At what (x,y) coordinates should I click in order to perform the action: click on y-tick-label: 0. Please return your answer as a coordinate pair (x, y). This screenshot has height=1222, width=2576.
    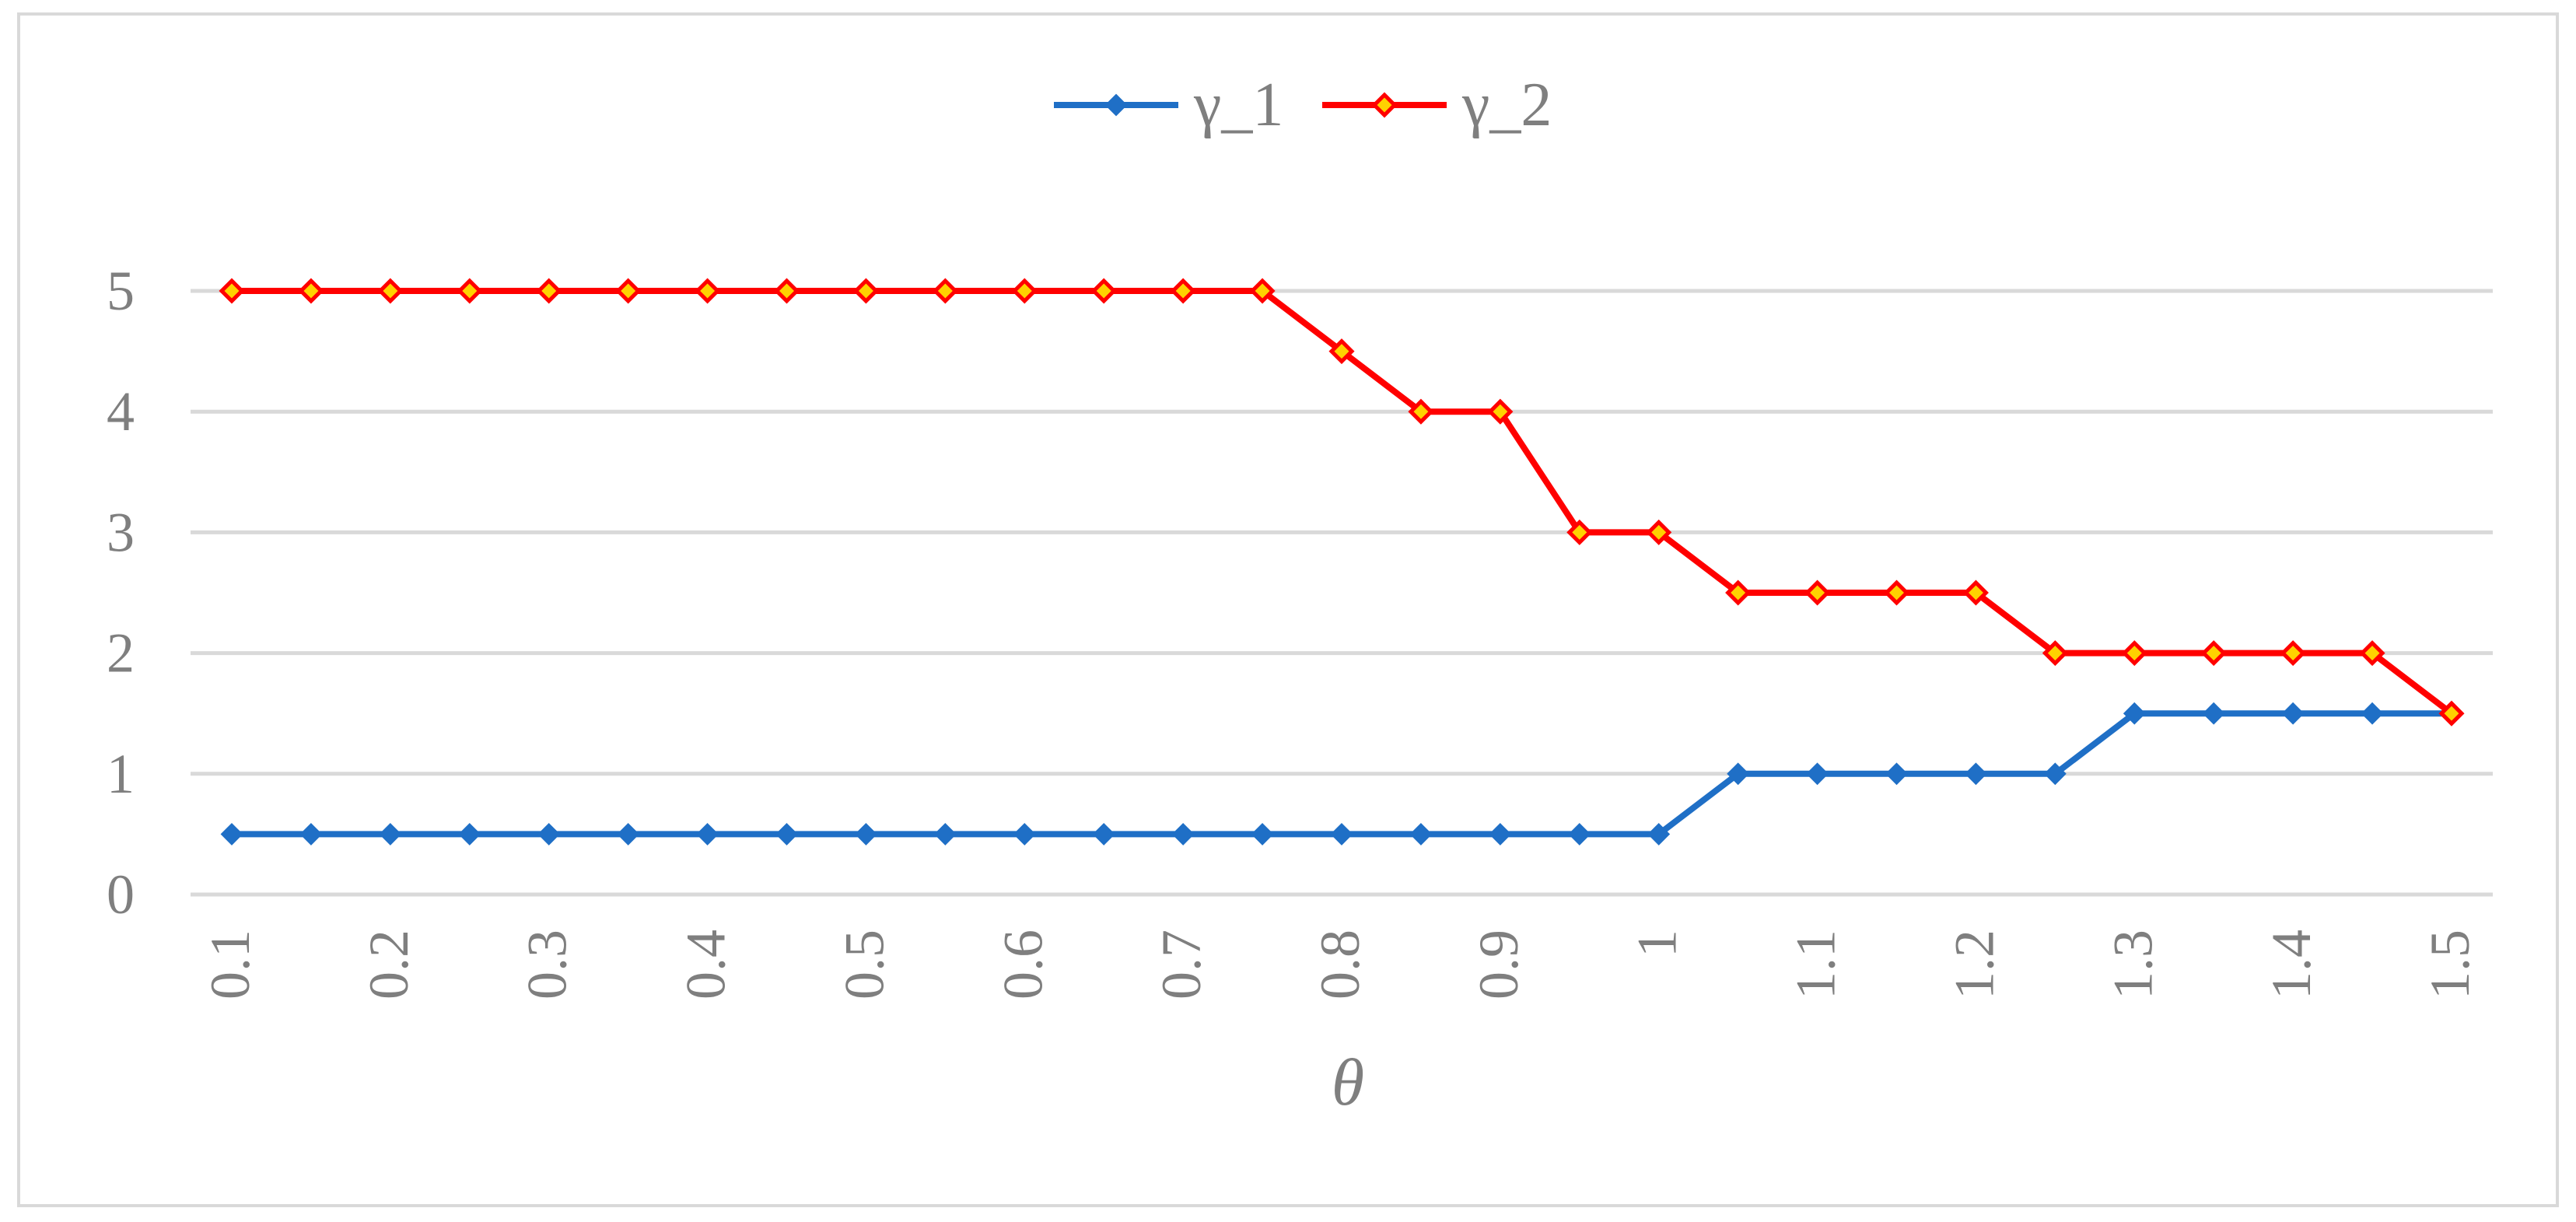
    Looking at the image, I should click on (121, 895).